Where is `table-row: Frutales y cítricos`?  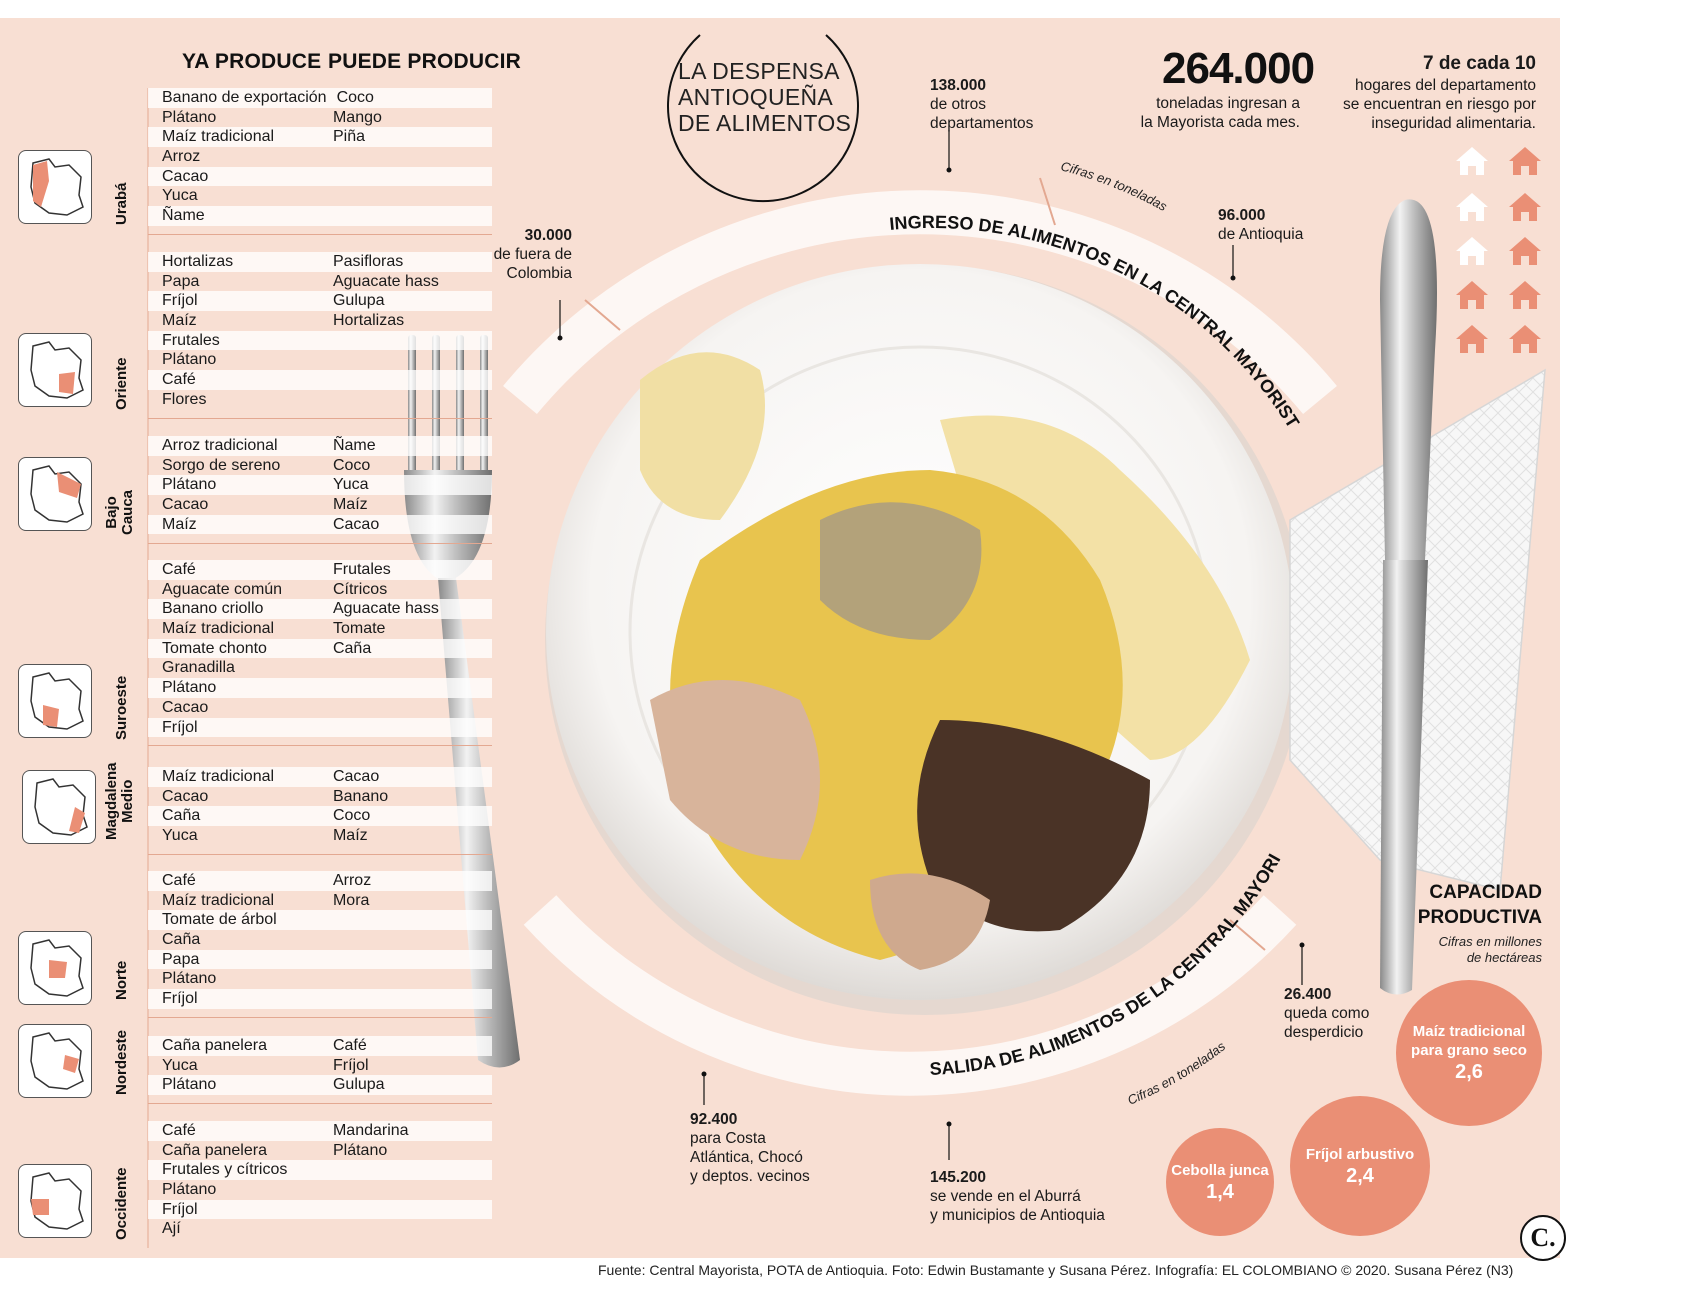
table-row: Frutales y cítricos is located at coordinates (320, 1170).